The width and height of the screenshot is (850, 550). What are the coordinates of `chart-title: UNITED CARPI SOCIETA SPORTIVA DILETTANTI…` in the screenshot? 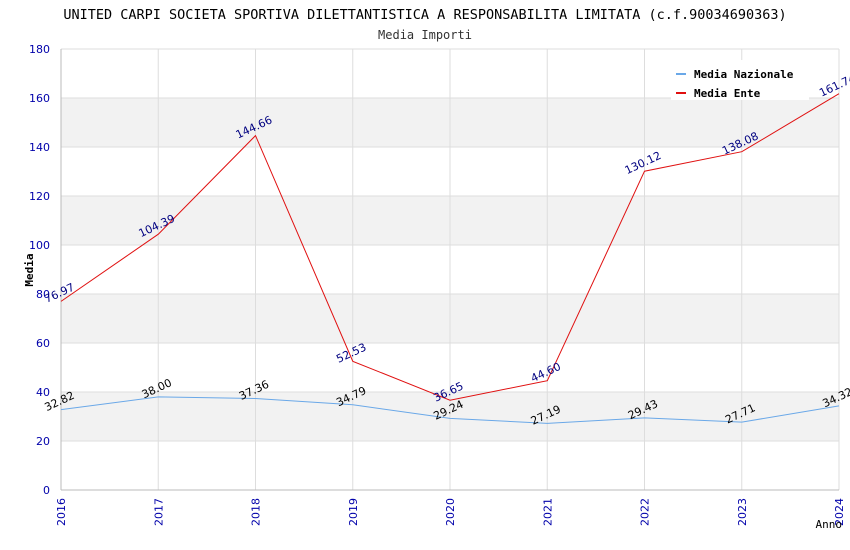 It's located at (424, 15).